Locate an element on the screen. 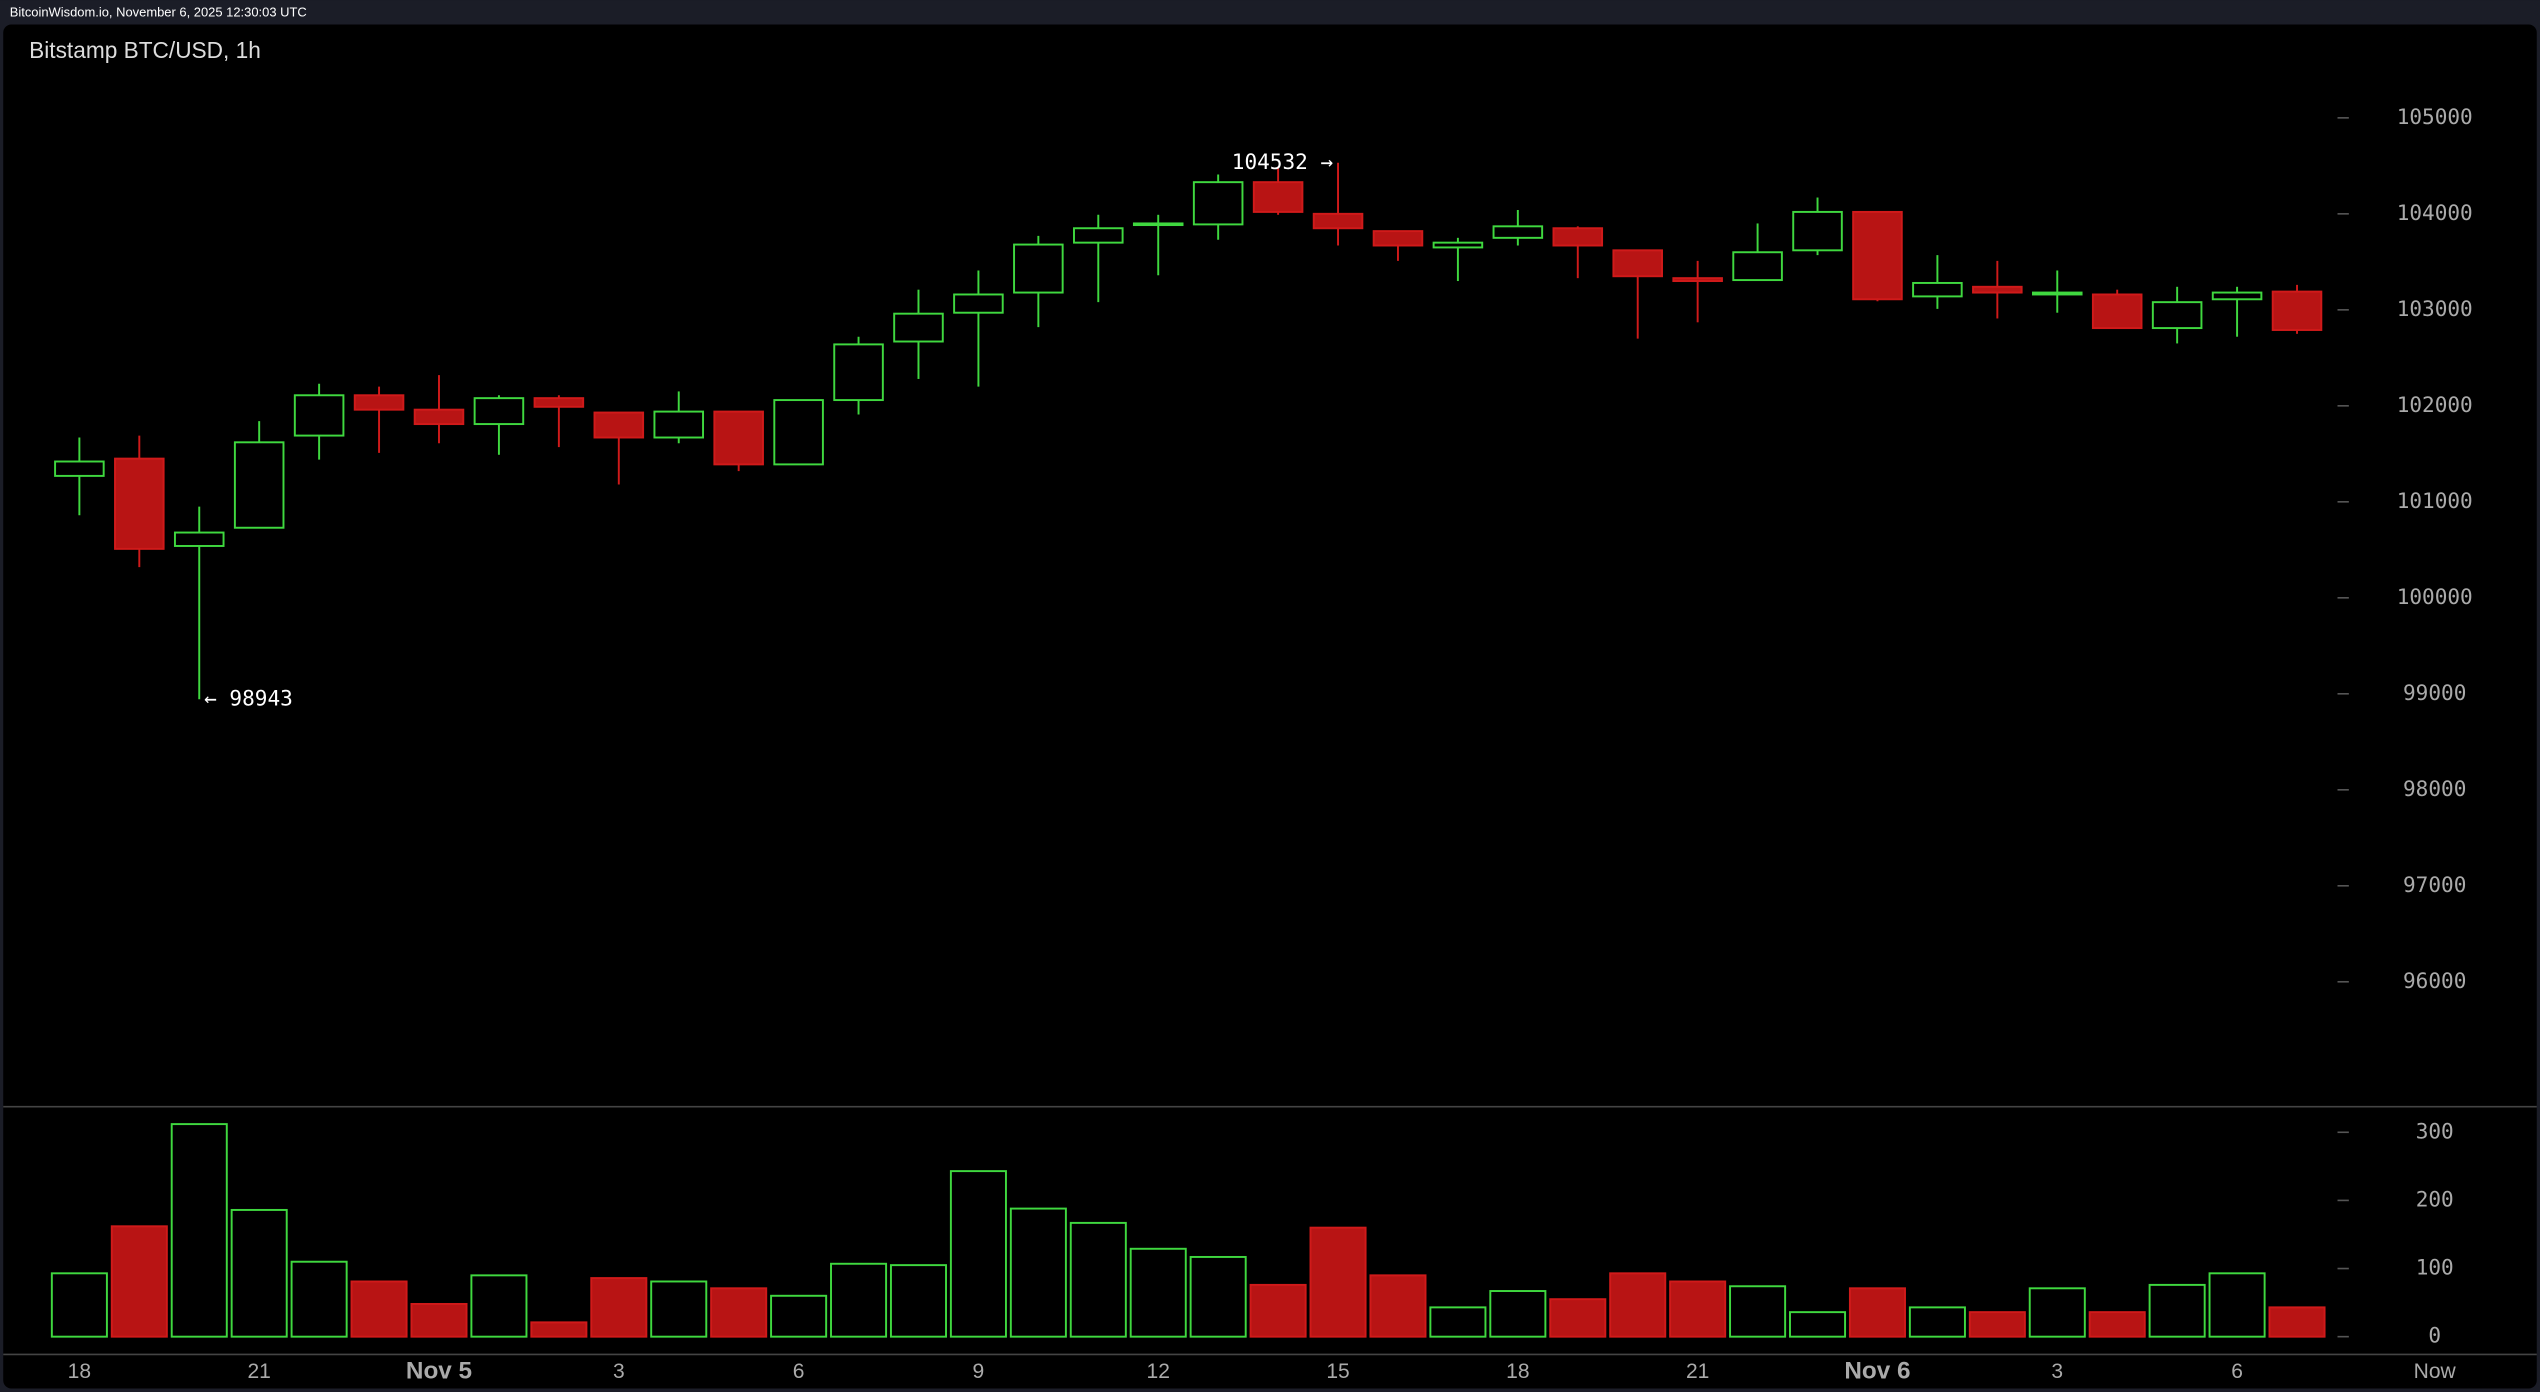 The width and height of the screenshot is (2540, 1392). y-tick-label: 100000 is located at coordinates (2435, 596).